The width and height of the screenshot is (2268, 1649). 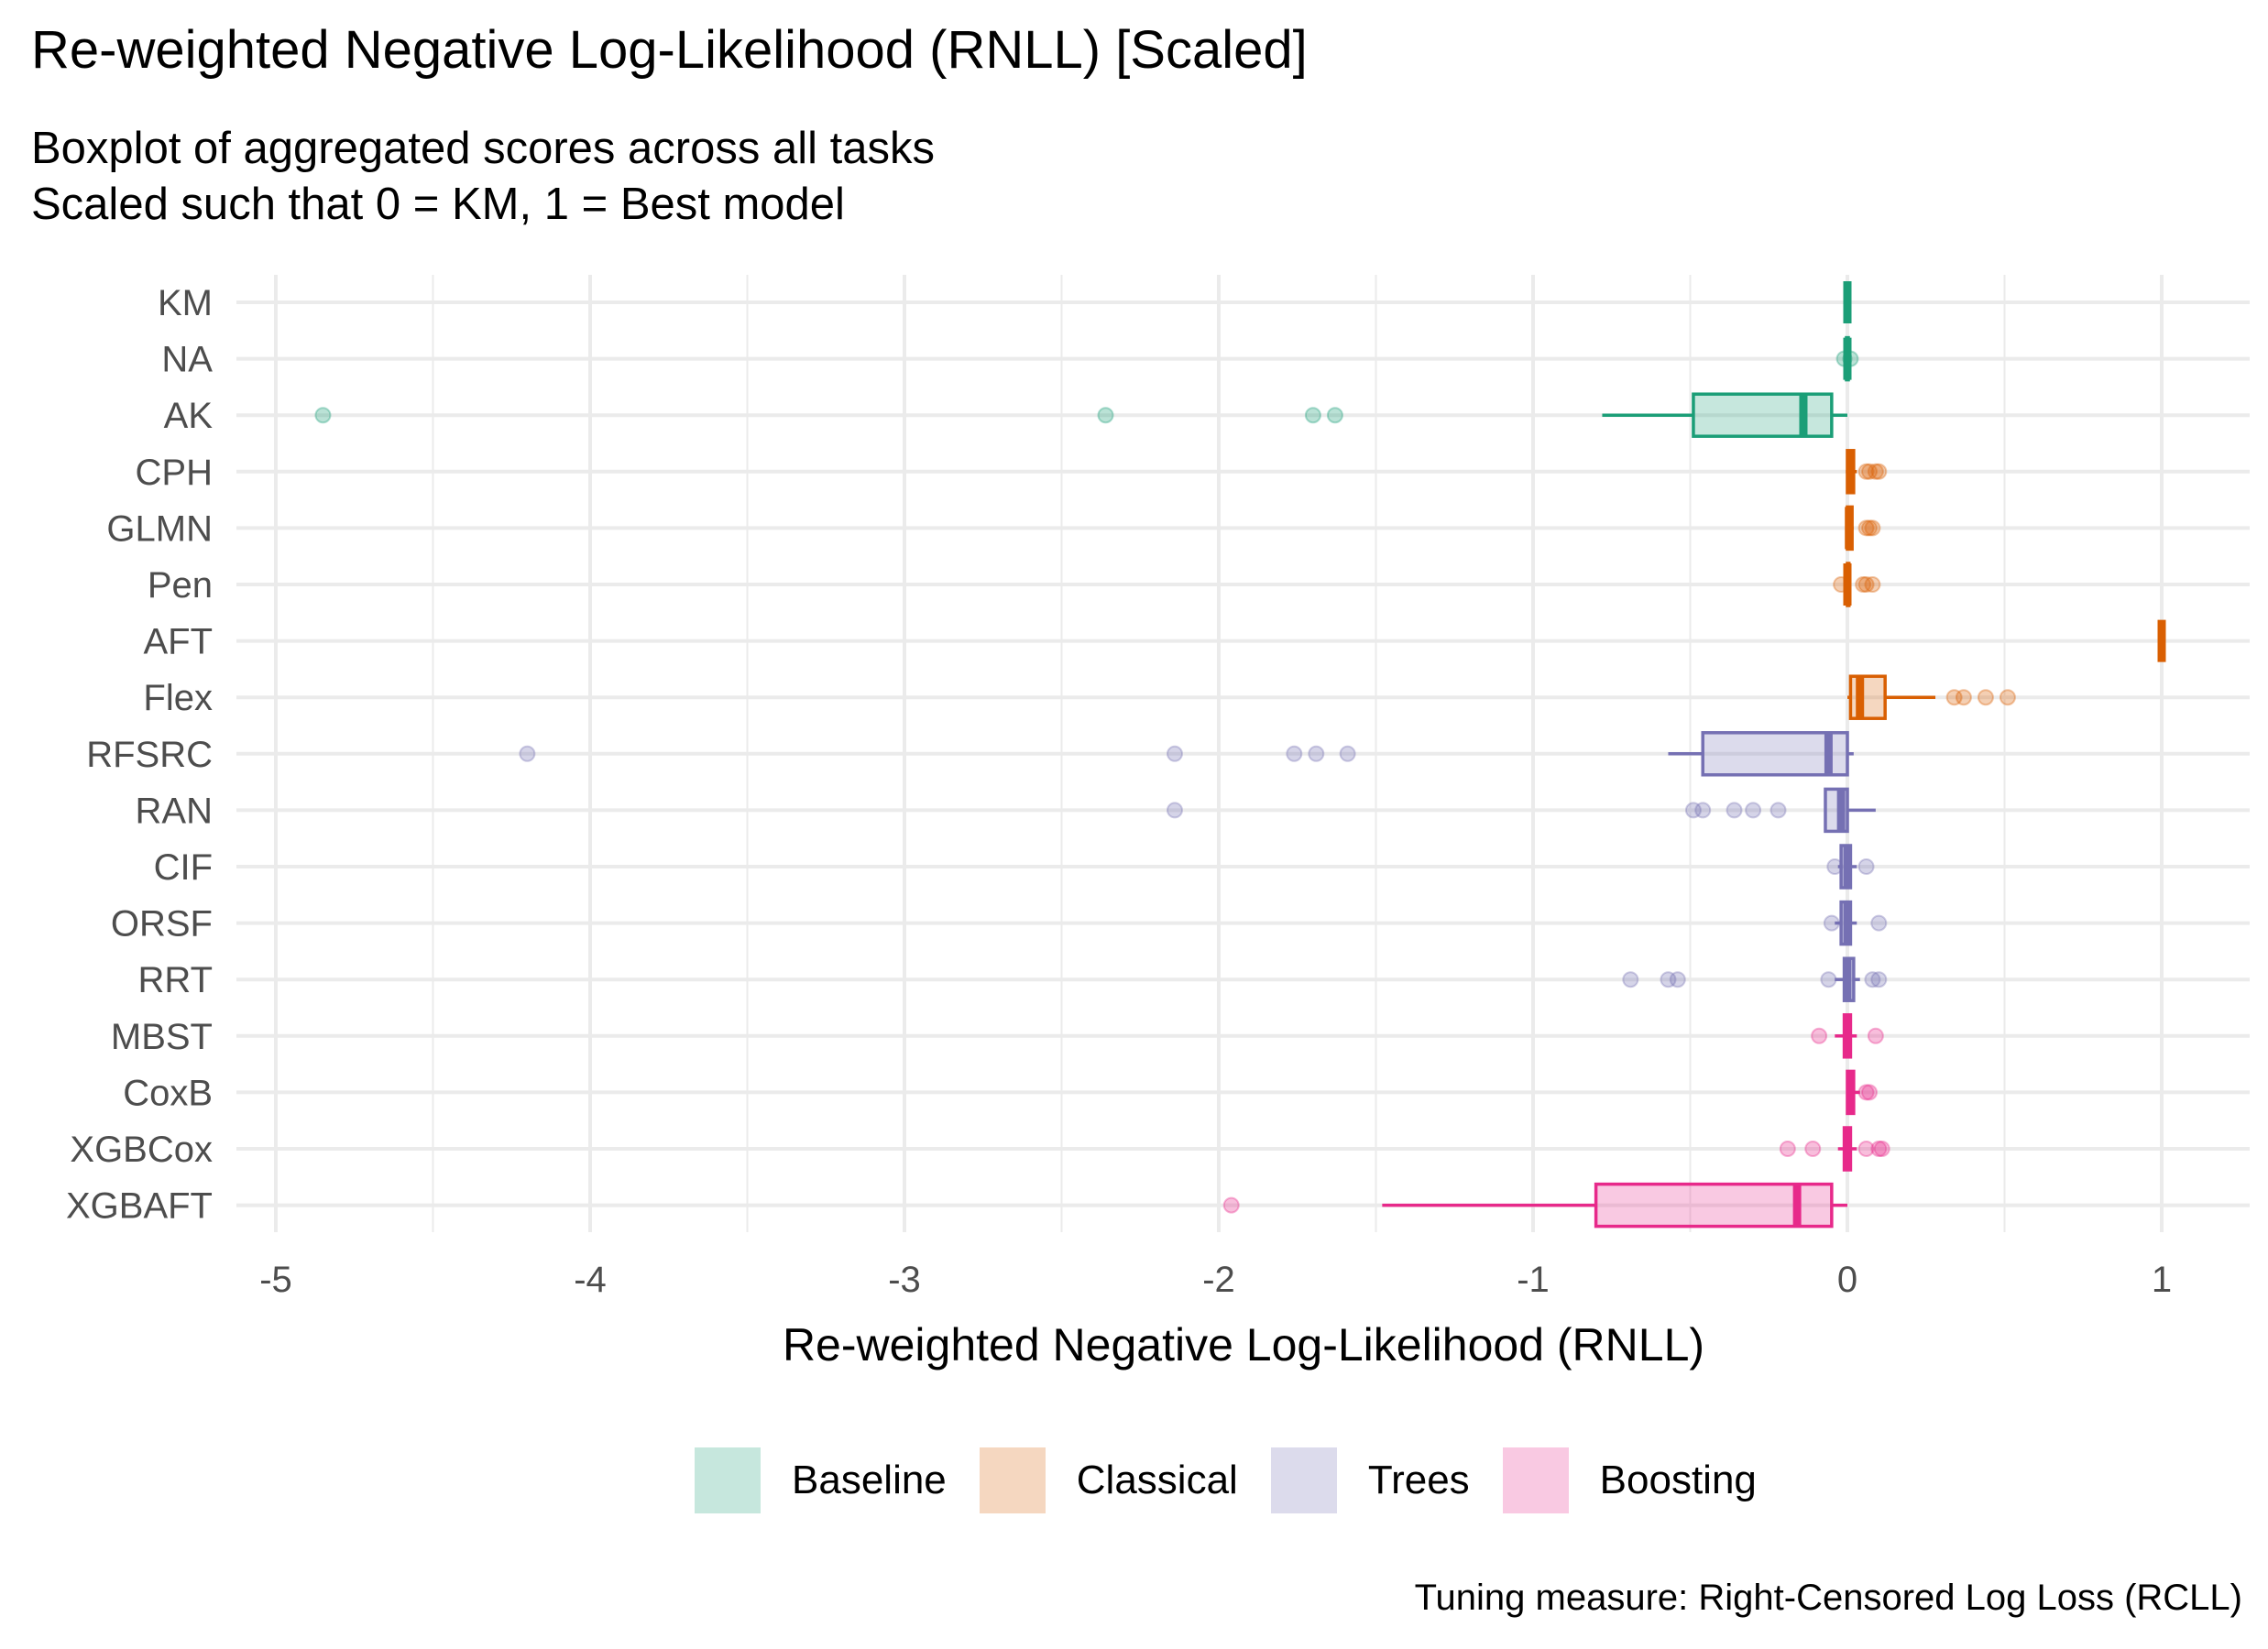 What do you see at coordinates (149, 755) in the screenshot?
I see `category-label: RFSRC` at bounding box center [149, 755].